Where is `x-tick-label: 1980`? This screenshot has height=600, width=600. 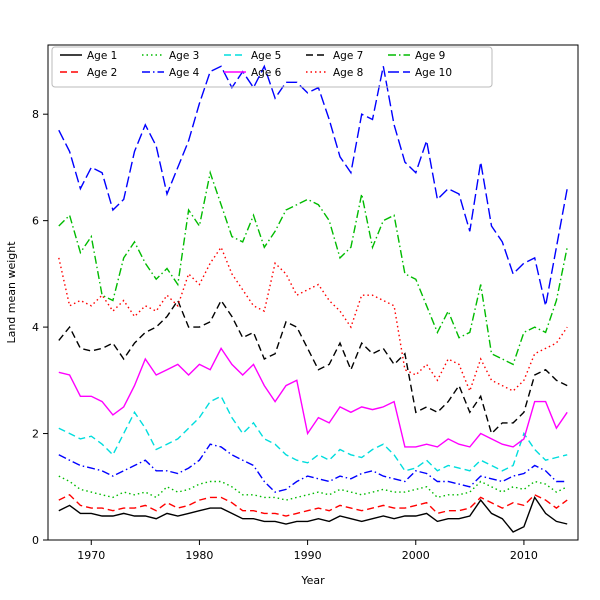 x-tick-label: 1980 is located at coordinates (199, 555).